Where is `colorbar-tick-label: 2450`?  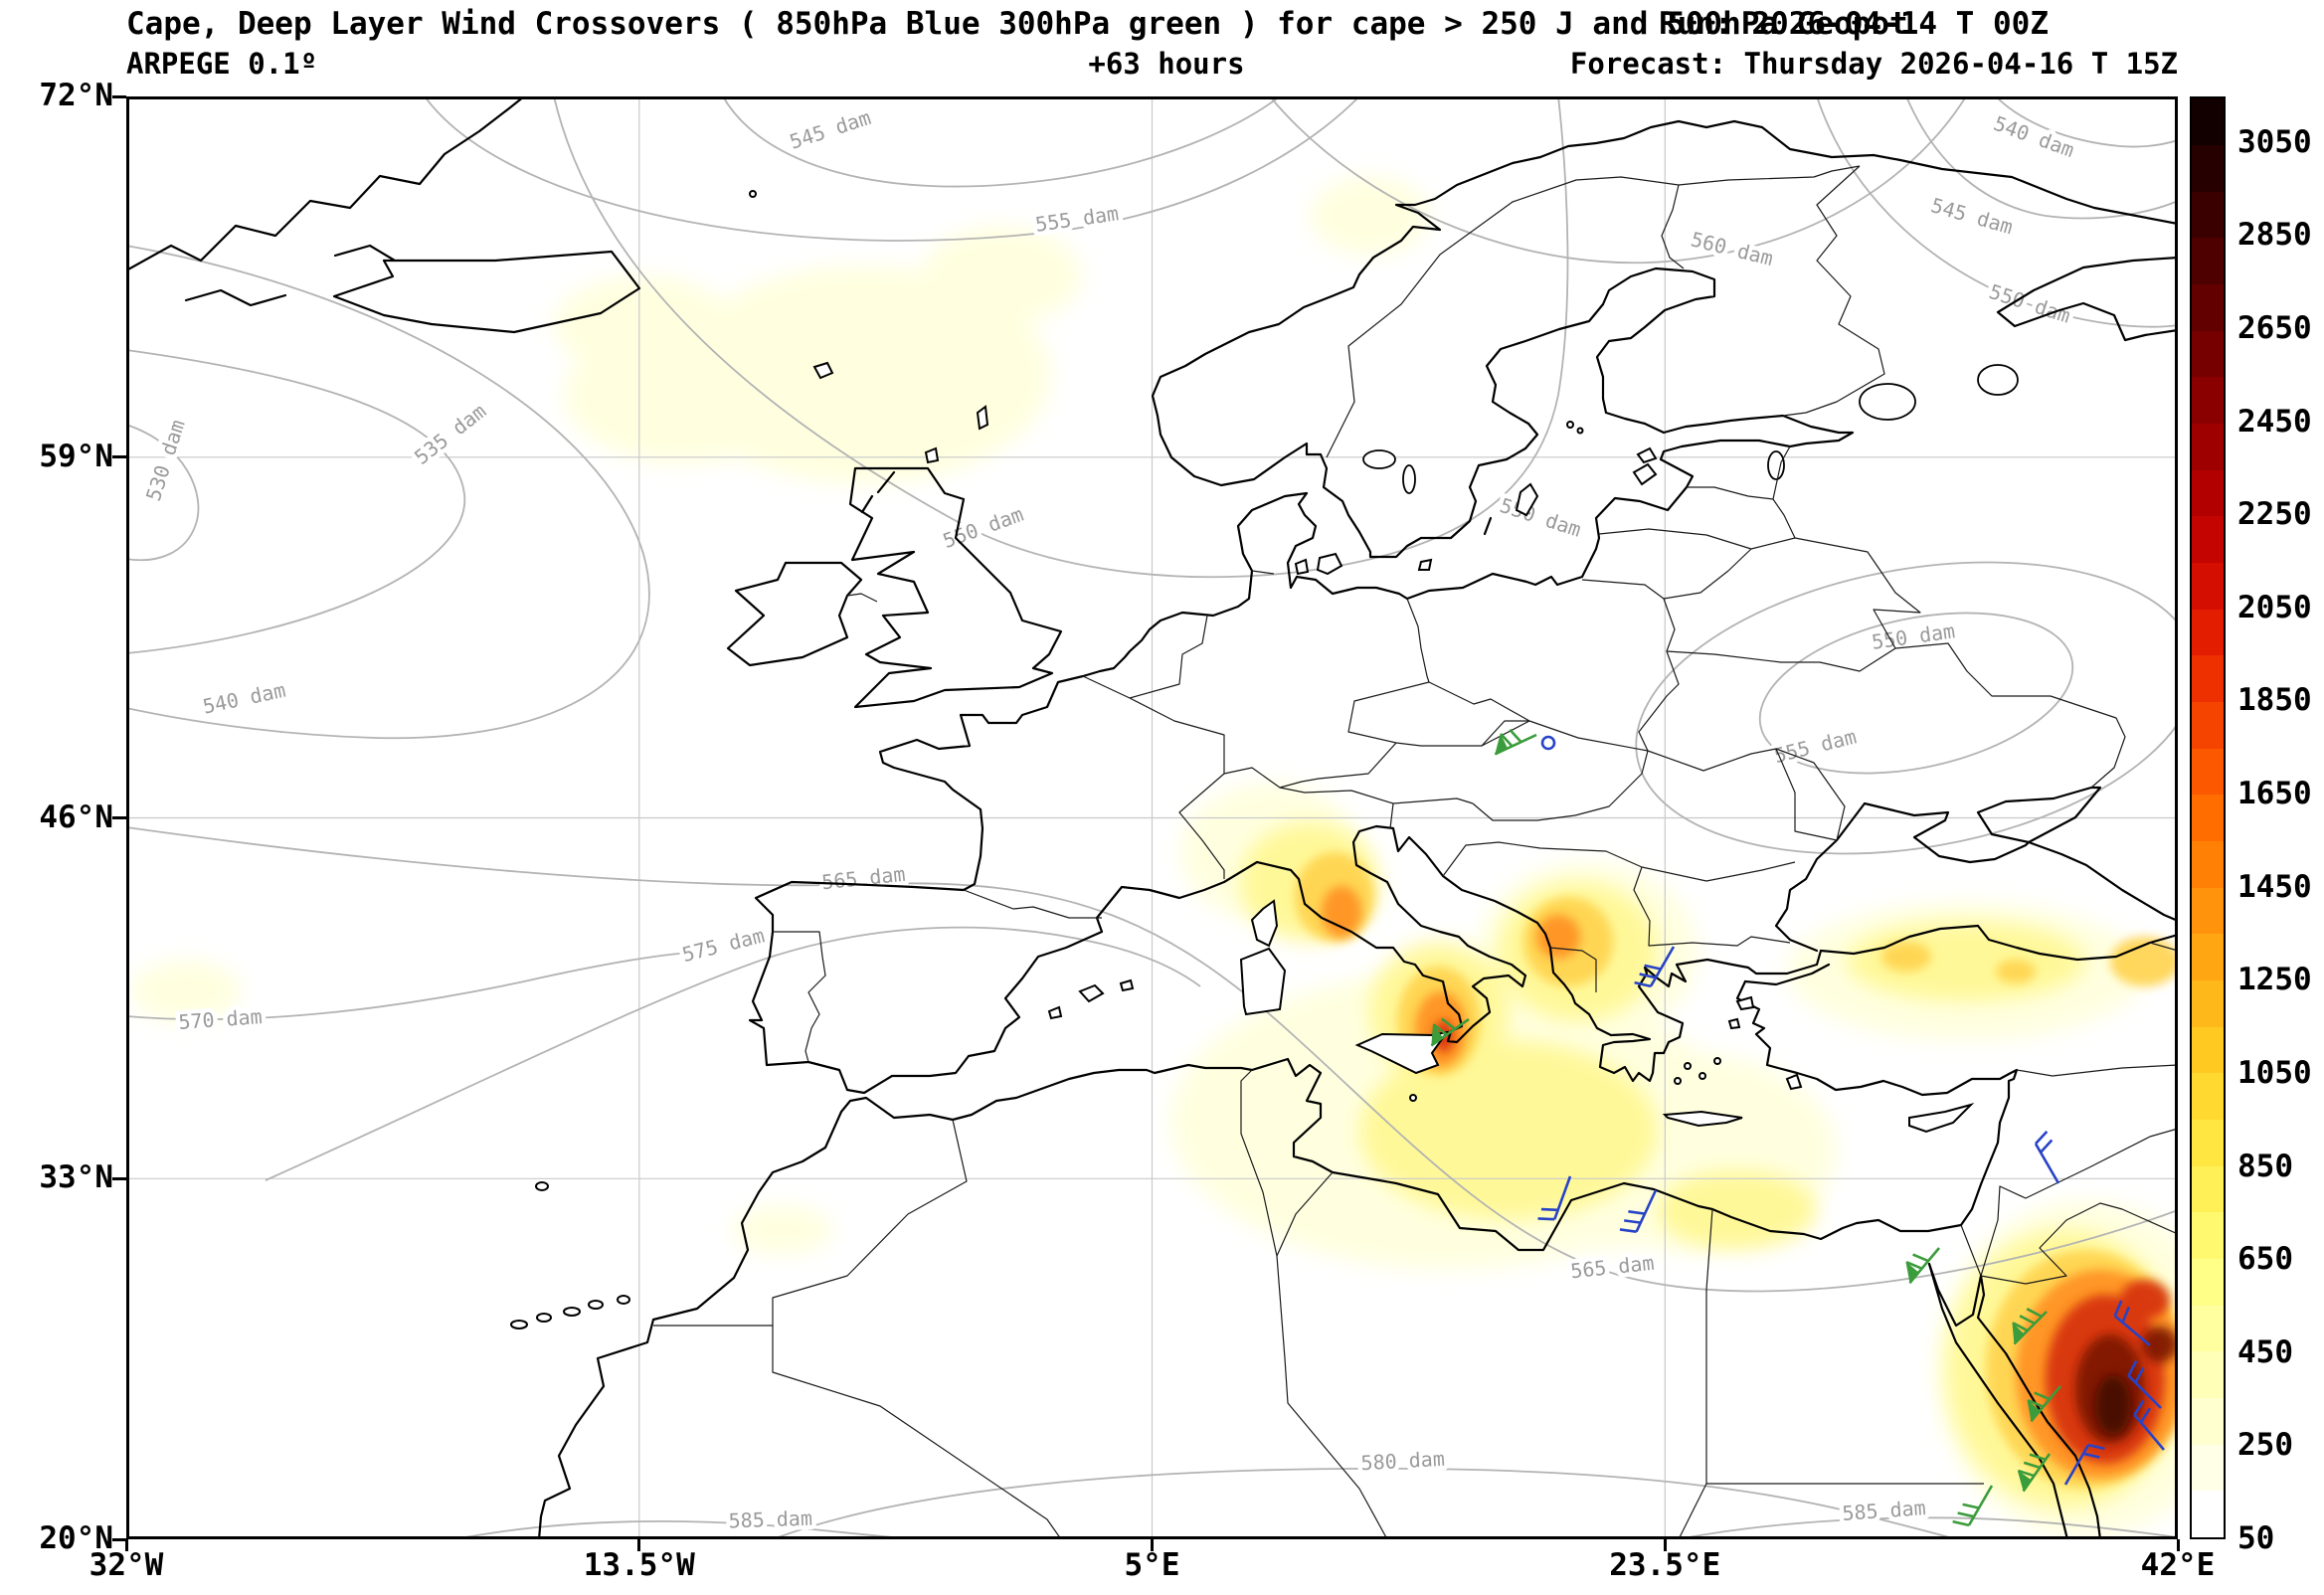 colorbar-tick-label: 2450 is located at coordinates (2274, 422).